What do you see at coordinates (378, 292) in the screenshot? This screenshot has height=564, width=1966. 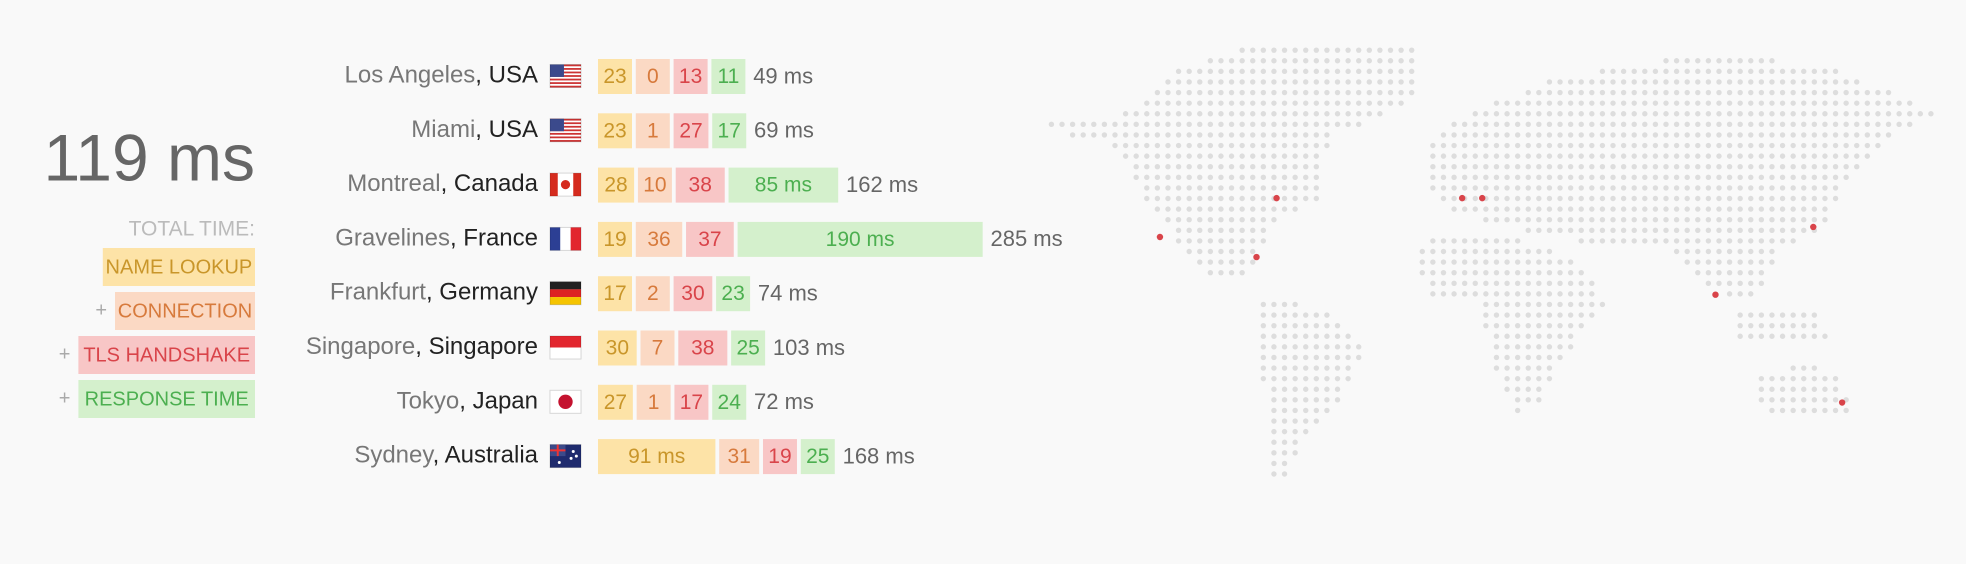 I see `city: Frankfurt` at bounding box center [378, 292].